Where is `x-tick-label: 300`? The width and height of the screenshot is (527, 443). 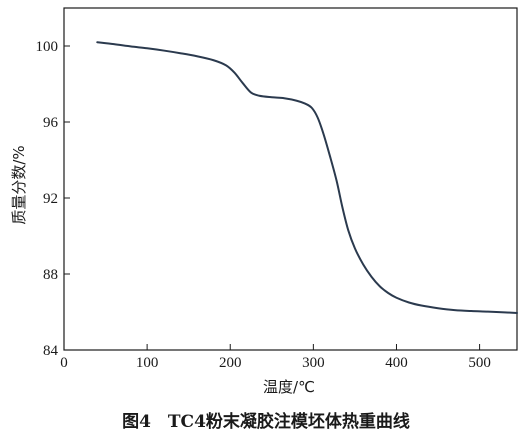
x-tick-label: 300 is located at coordinates (313, 363).